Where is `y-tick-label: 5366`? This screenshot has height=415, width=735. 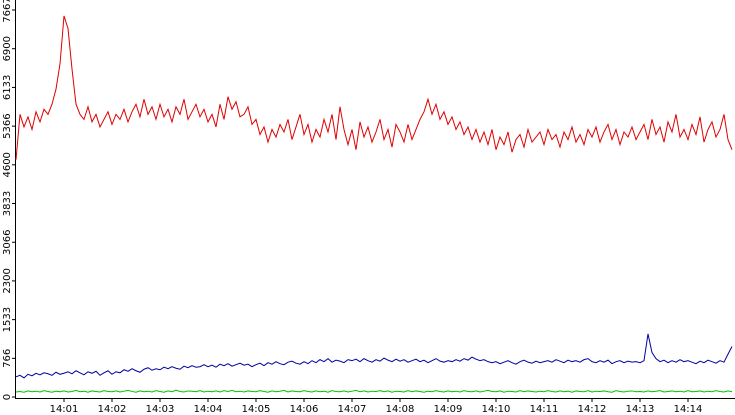 y-tick-label: 5366 is located at coordinates (7, 125).